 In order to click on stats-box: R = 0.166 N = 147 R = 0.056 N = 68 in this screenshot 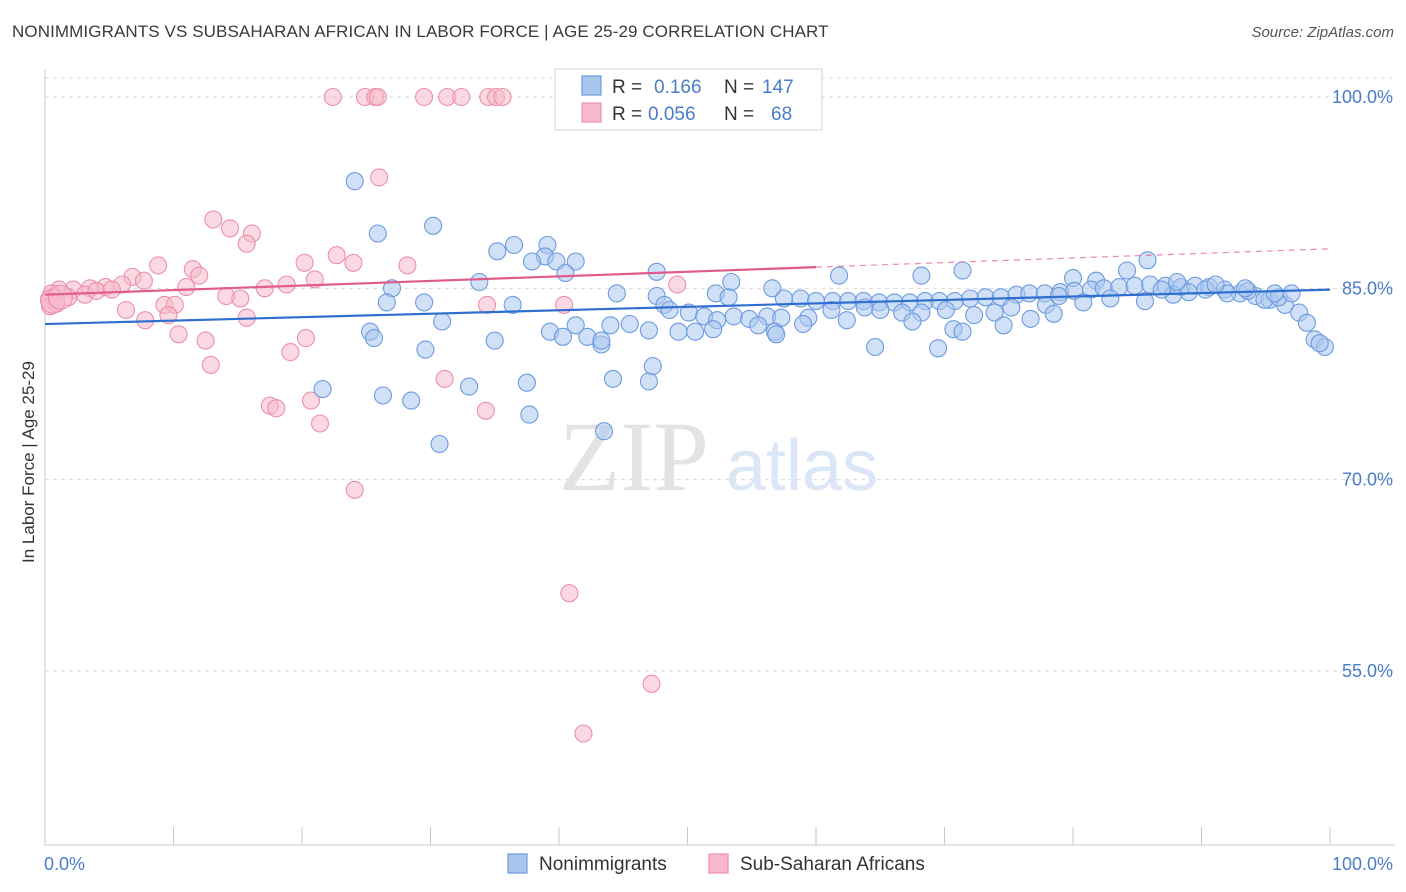, I will do `click(688, 99)`.